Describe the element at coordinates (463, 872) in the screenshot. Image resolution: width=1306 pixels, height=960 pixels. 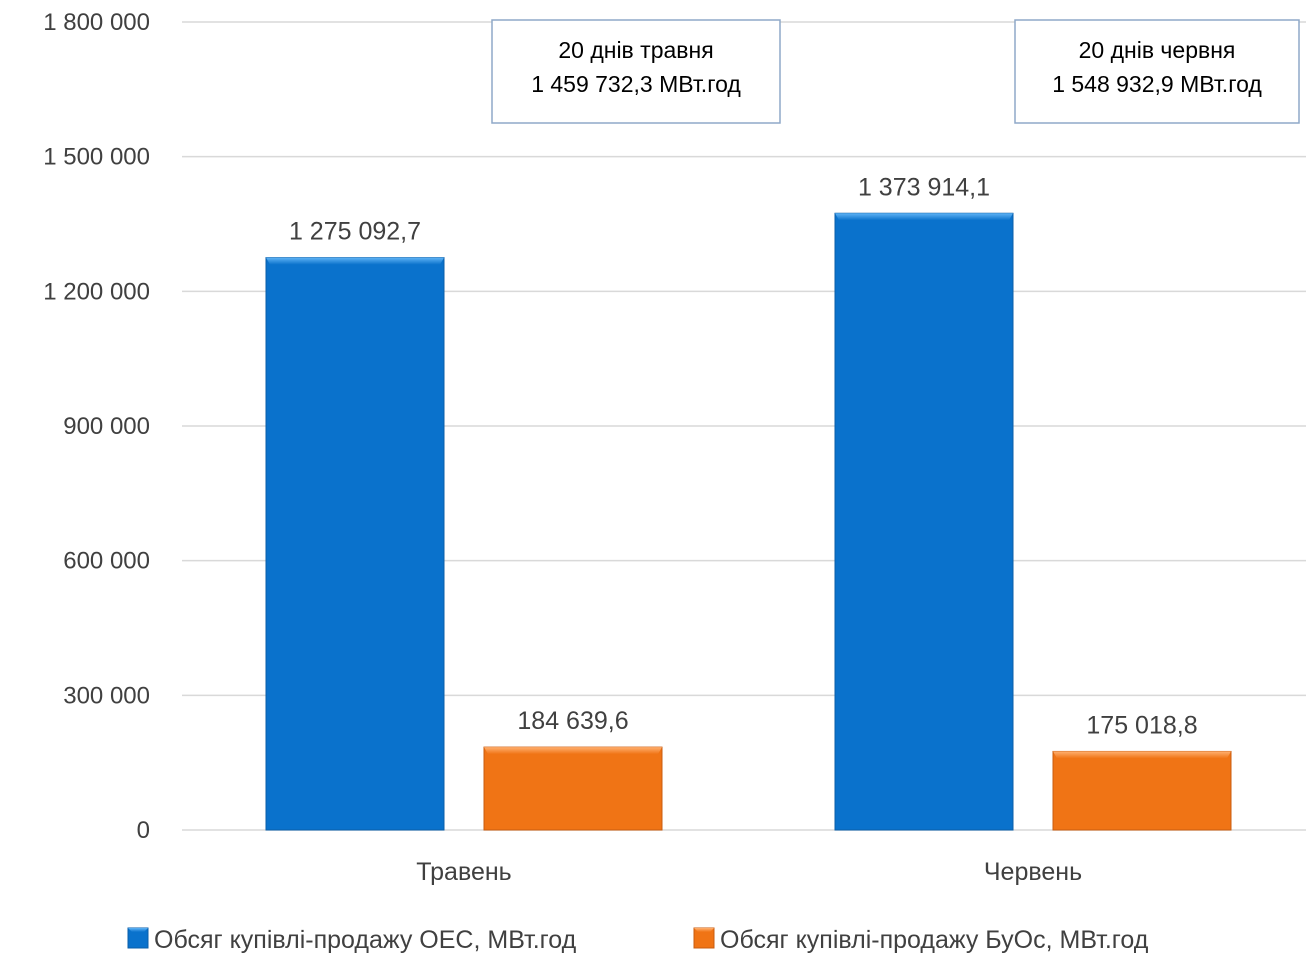
I see `x-tick-label: Травень` at that location.